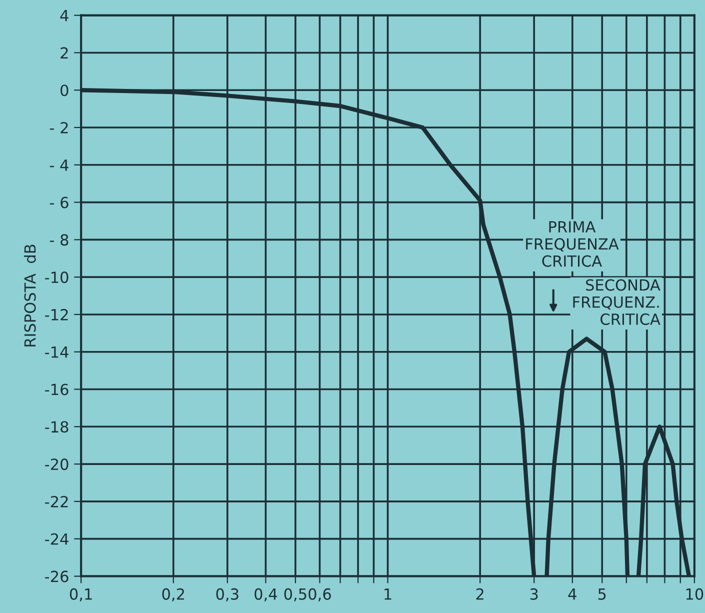 The height and width of the screenshot is (613, 705). I want to click on y-tick-label: - 8, so click(59, 240).